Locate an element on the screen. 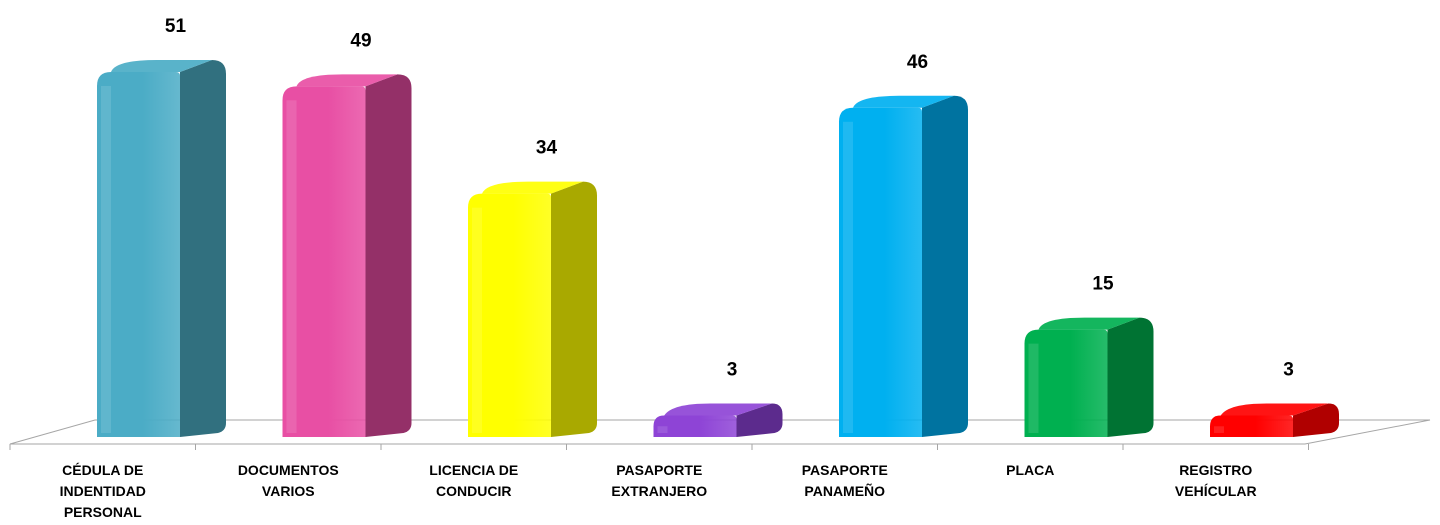  data-label: 15 is located at coordinates (1103, 284).